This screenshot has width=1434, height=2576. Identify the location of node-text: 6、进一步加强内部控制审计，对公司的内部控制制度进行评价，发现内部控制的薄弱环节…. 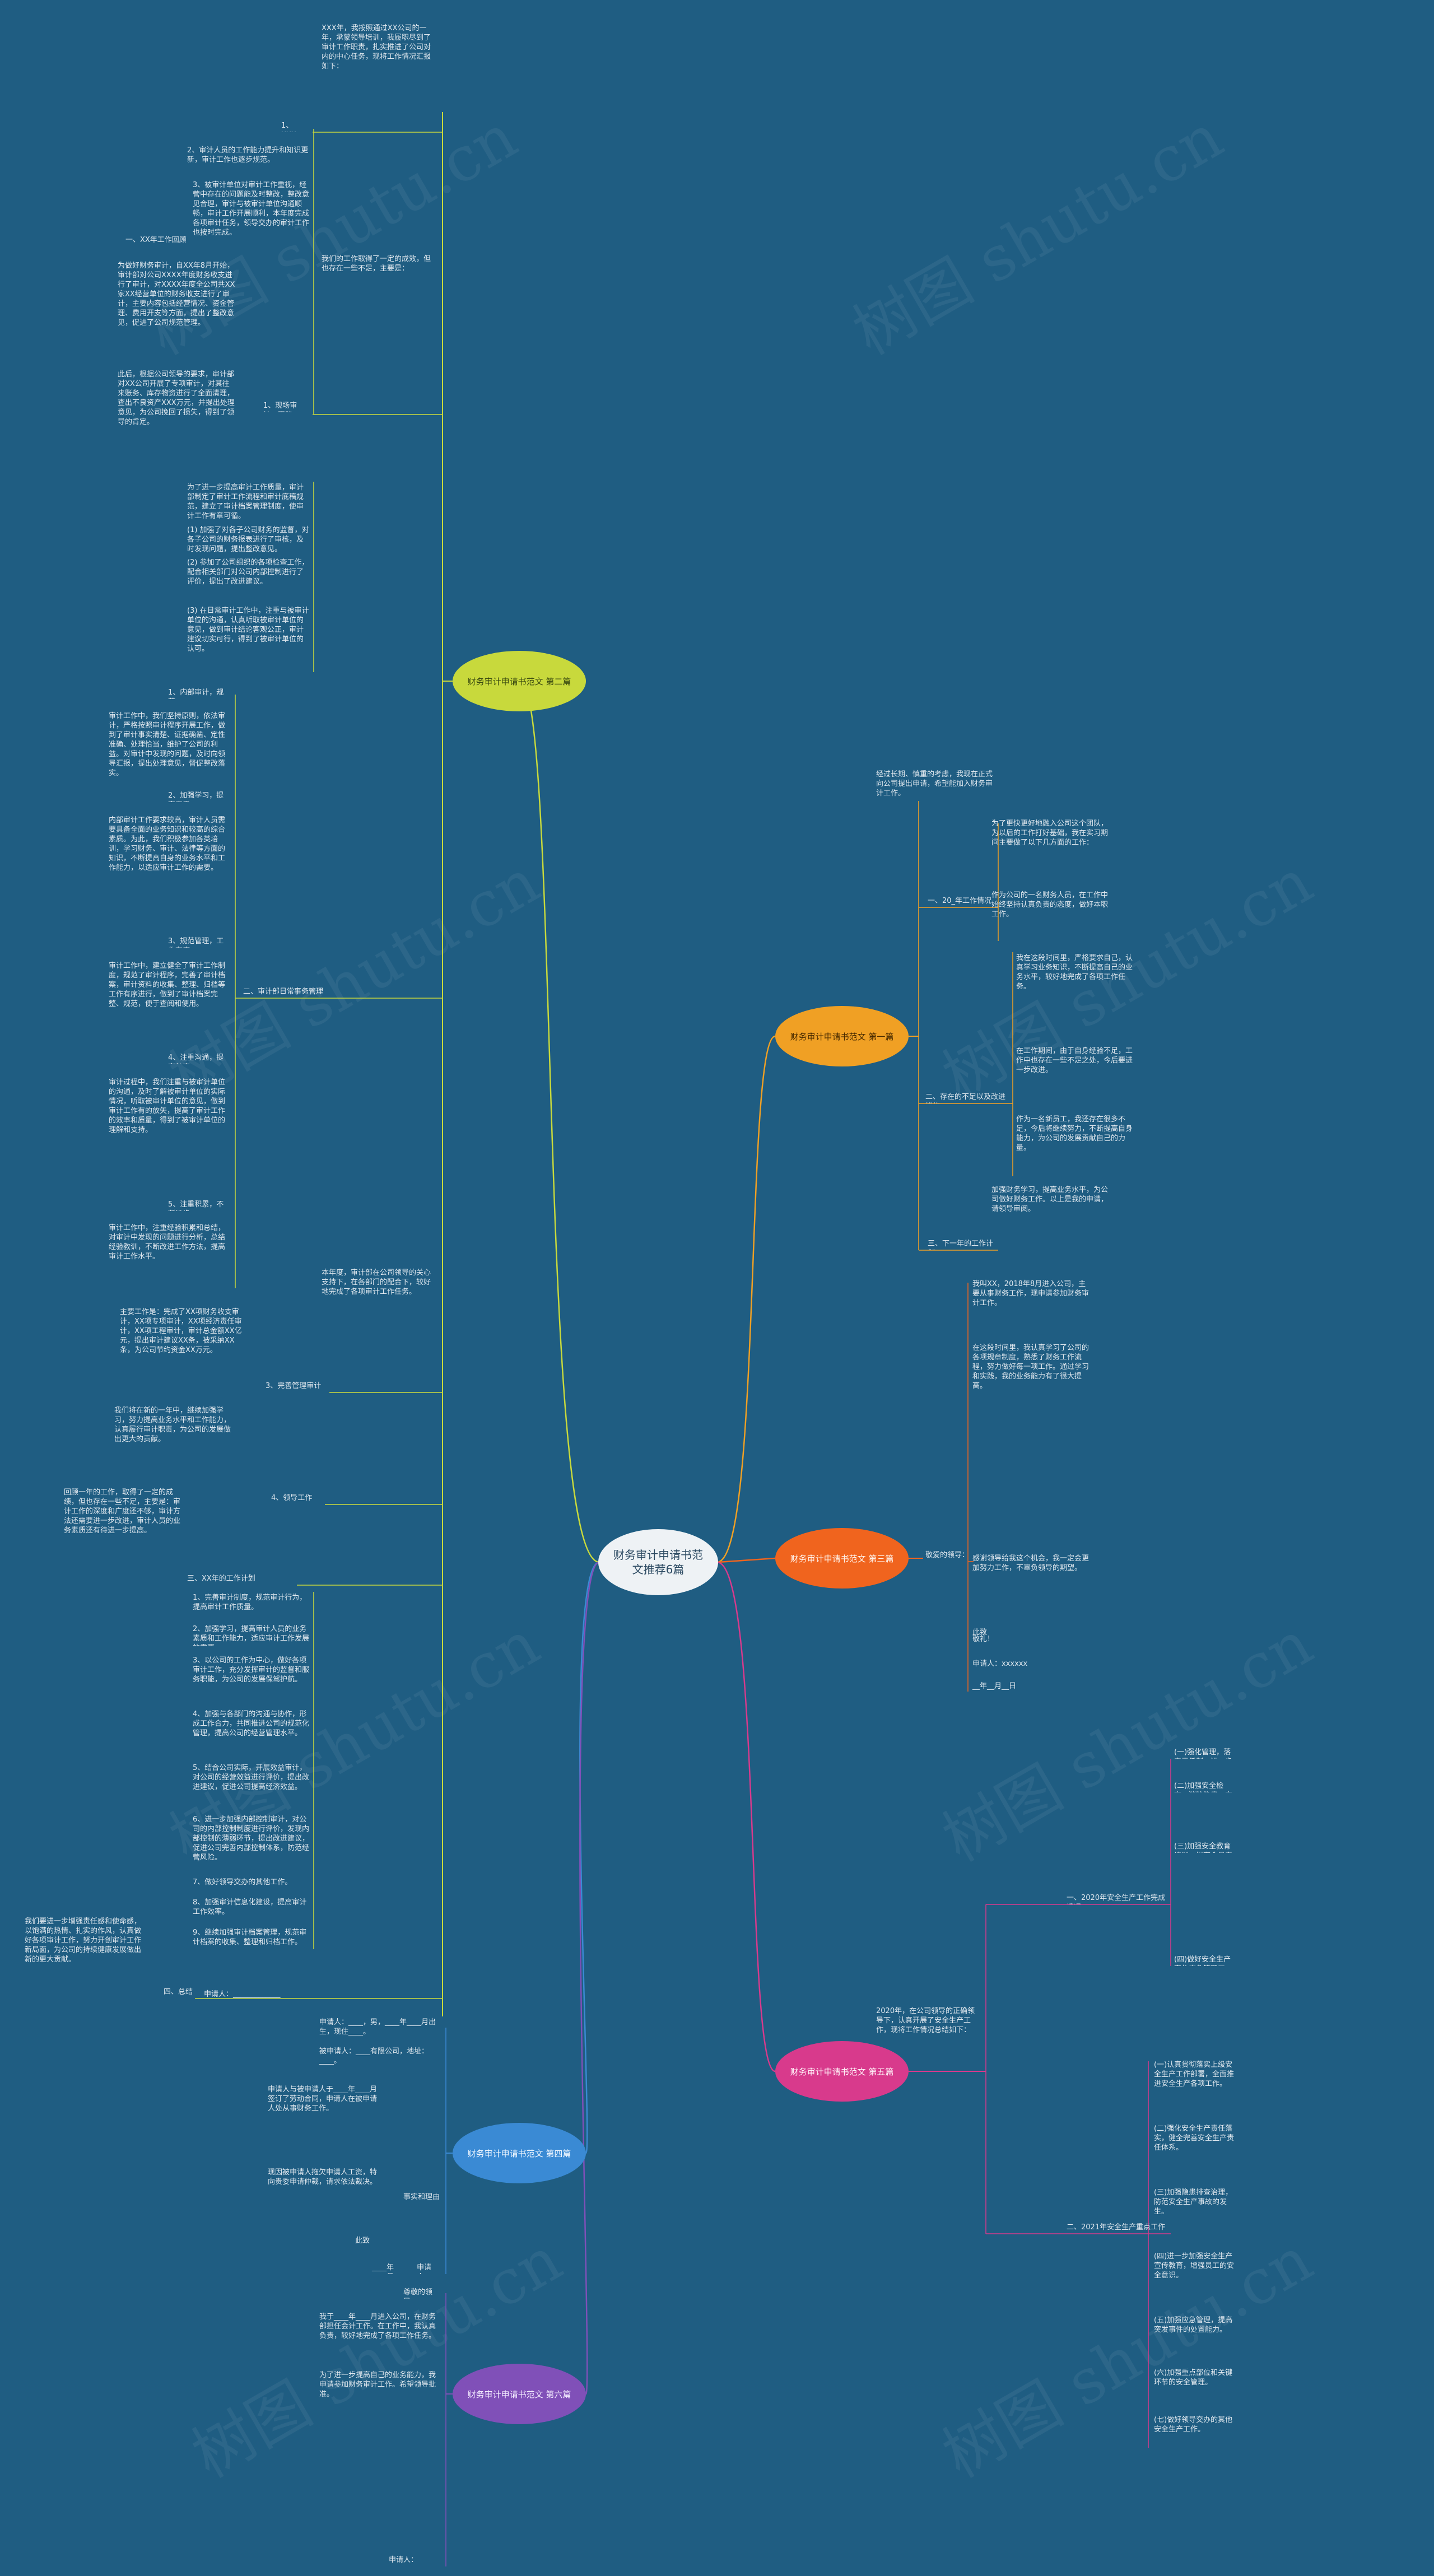
(251, 1838).